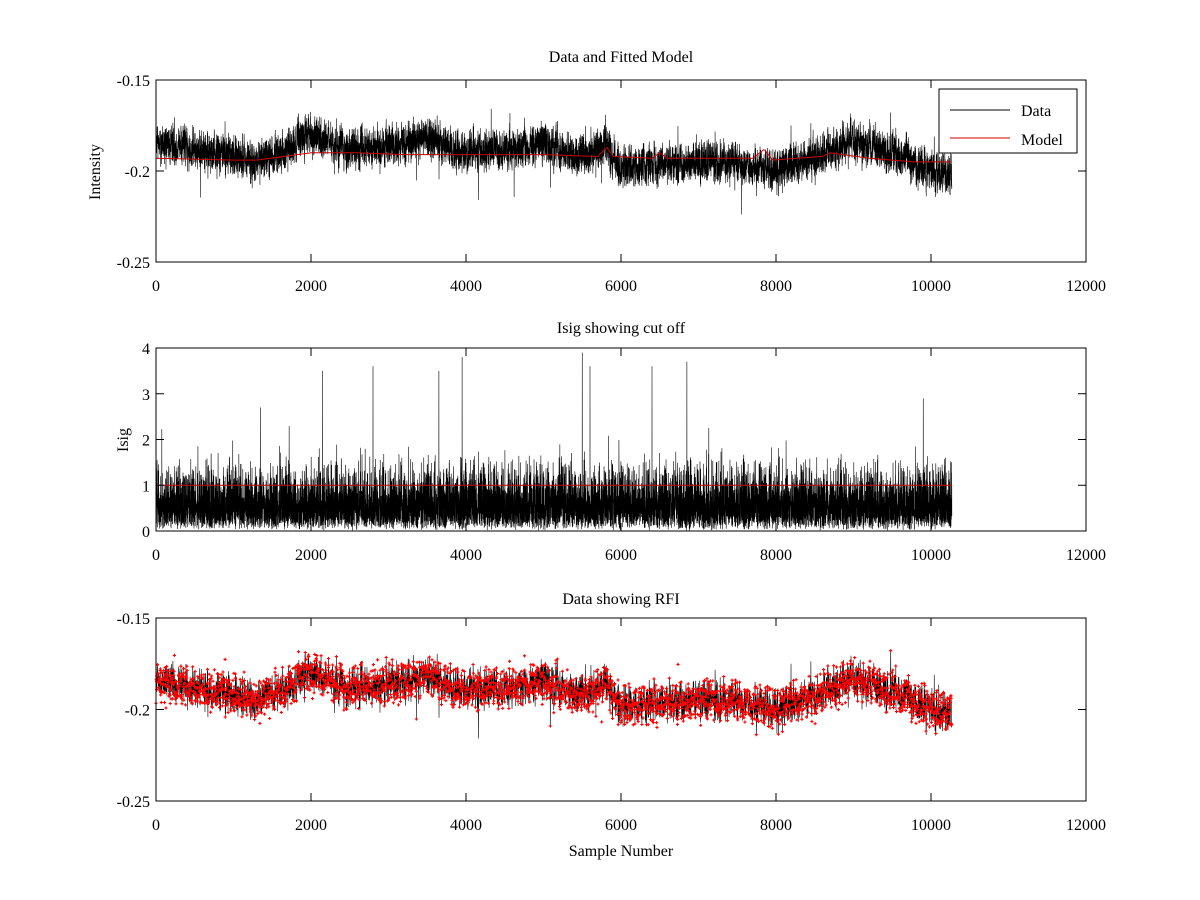 This screenshot has width=1200, height=900. I want to click on legend-entry-data: Data, so click(1036, 111).